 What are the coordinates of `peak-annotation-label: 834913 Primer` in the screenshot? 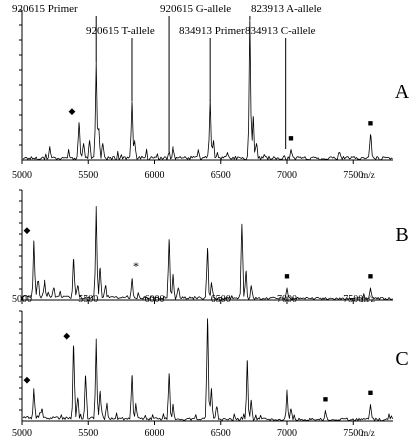 It's located at (212, 31).